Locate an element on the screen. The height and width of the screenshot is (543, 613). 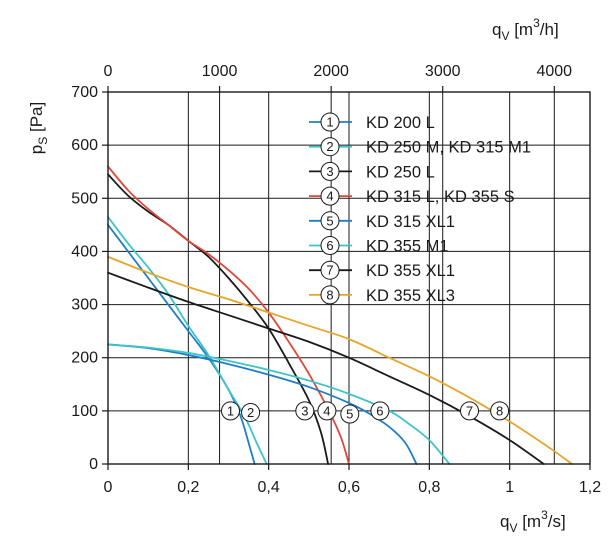
x-tick-label: 0,2 is located at coordinates (188, 487).